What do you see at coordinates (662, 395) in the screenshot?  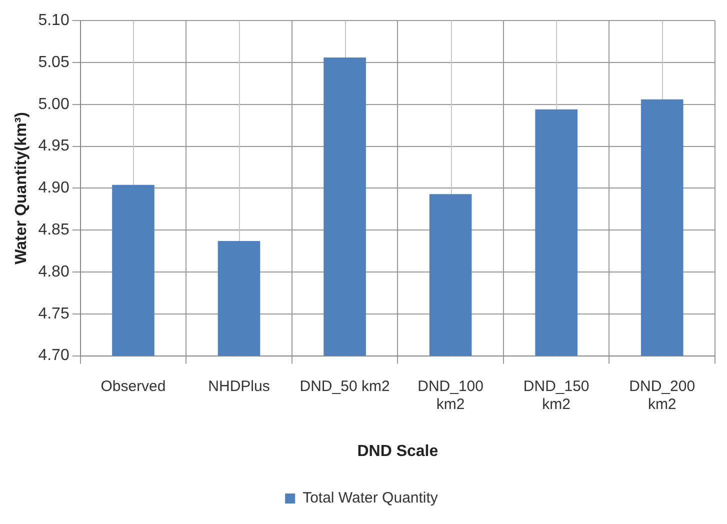 I see `x-tick-label: DND_200 km2` at bounding box center [662, 395].